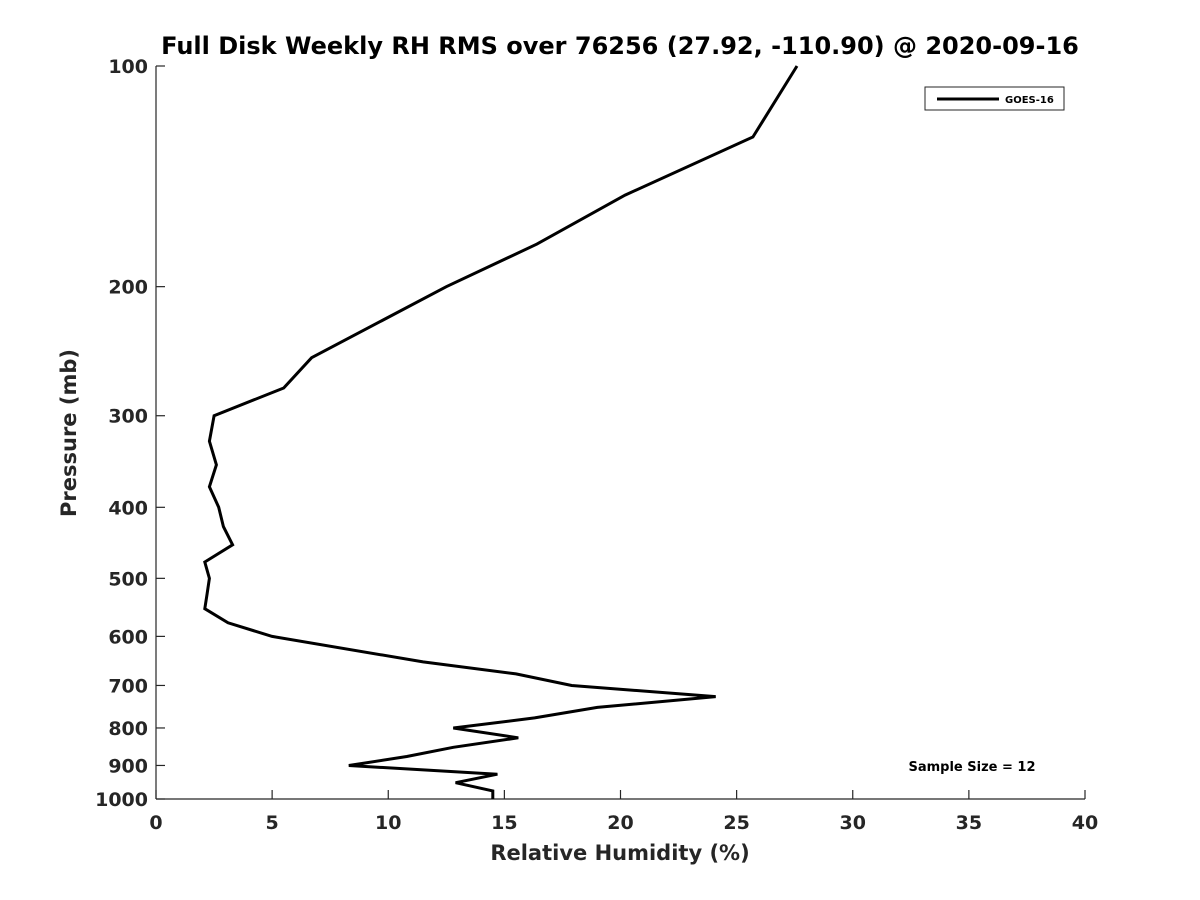 The height and width of the screenshot is (900, 1200). Describe the element at coordinates (736, 823) in the screenshot. I see `x-tick-label: 25` at that location.